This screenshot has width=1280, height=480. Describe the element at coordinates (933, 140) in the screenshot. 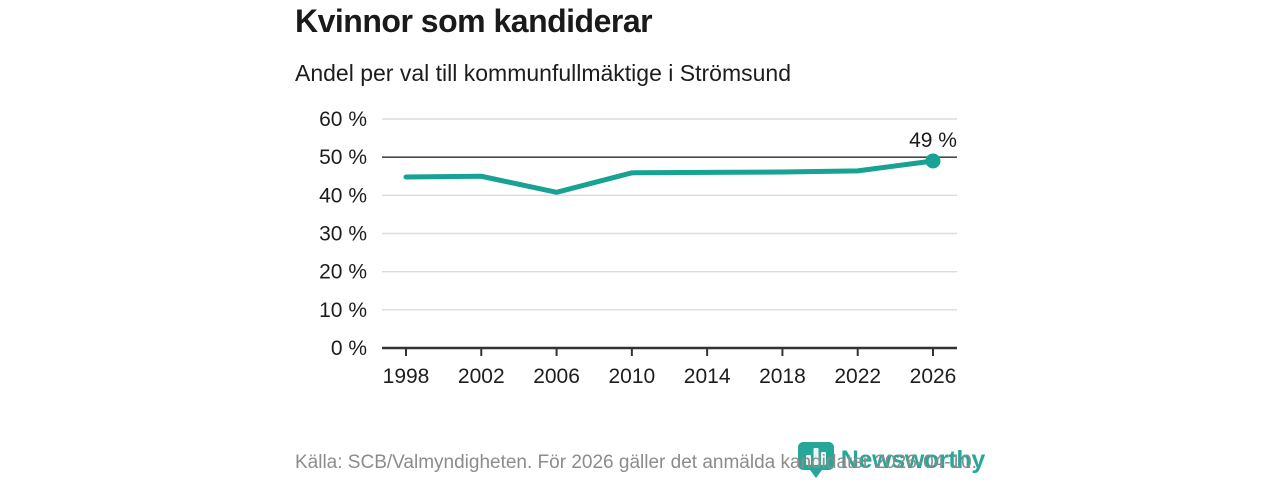

I see `latest-value-label: 49 %` at that location.